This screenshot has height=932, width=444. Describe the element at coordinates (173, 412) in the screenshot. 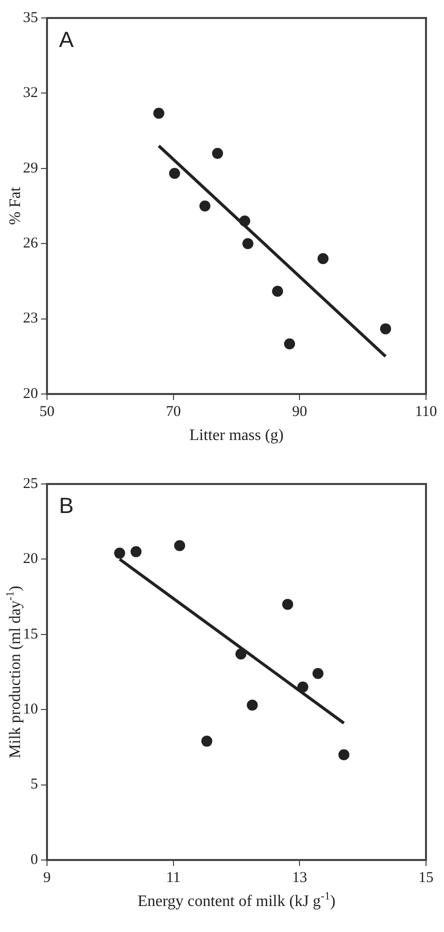

I see `x-tick-label: 70` at that location.